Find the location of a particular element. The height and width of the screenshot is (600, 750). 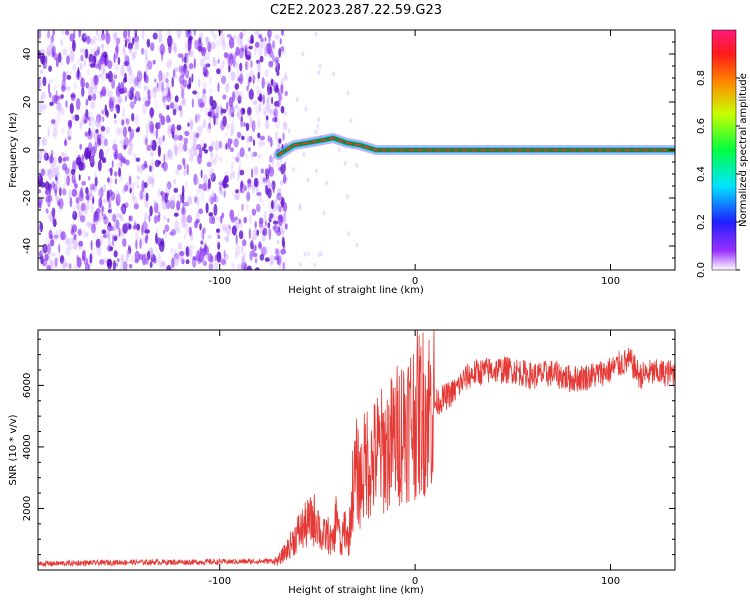

colorbar-tick-label: 0.8 is located at coordinates (701, 78).